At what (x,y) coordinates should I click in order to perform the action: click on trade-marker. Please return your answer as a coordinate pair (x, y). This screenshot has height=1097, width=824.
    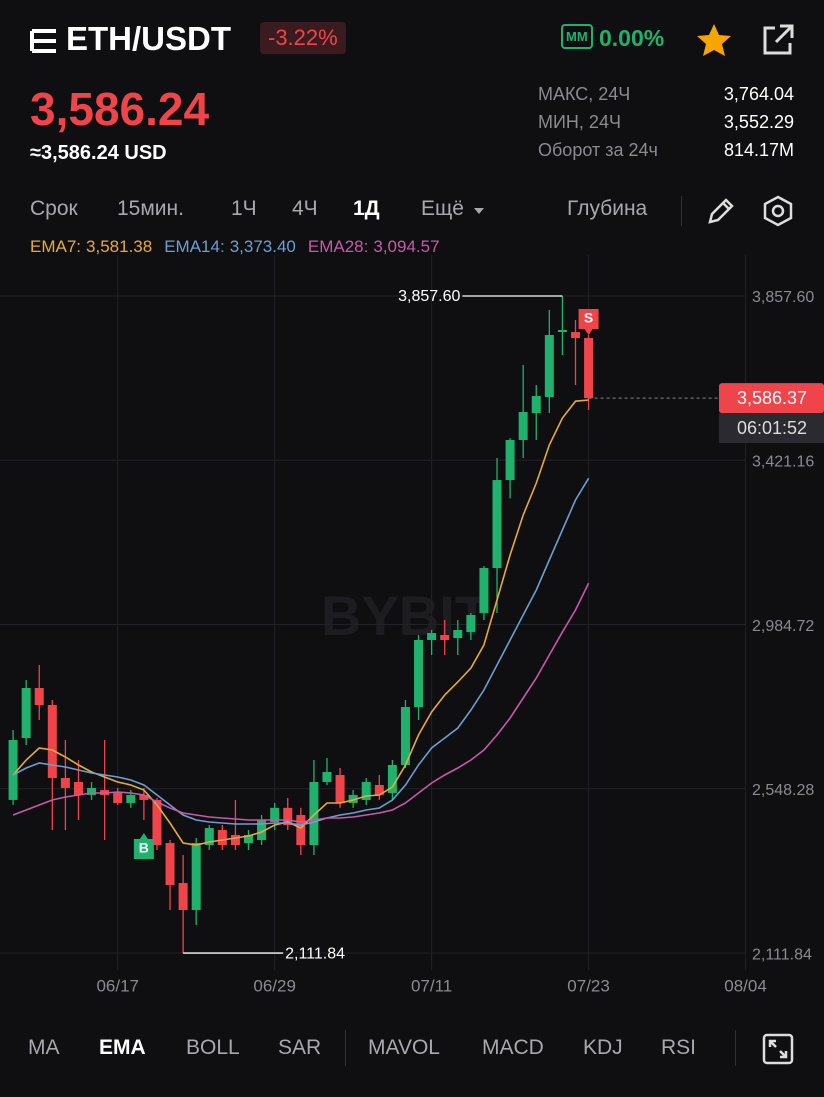
    Looking at the image, I should click on (588, 322).